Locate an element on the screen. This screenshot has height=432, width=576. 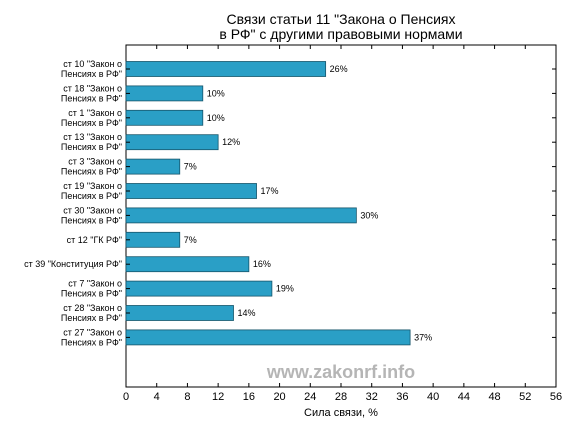
value-label: 16% is located at coordinates (262, 264).